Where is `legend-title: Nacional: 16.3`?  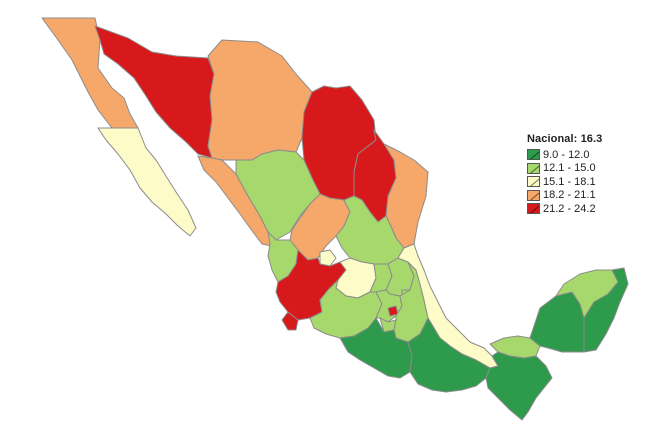 legend-title: Nacional: 16.3 is located at coordinates (565, 139).